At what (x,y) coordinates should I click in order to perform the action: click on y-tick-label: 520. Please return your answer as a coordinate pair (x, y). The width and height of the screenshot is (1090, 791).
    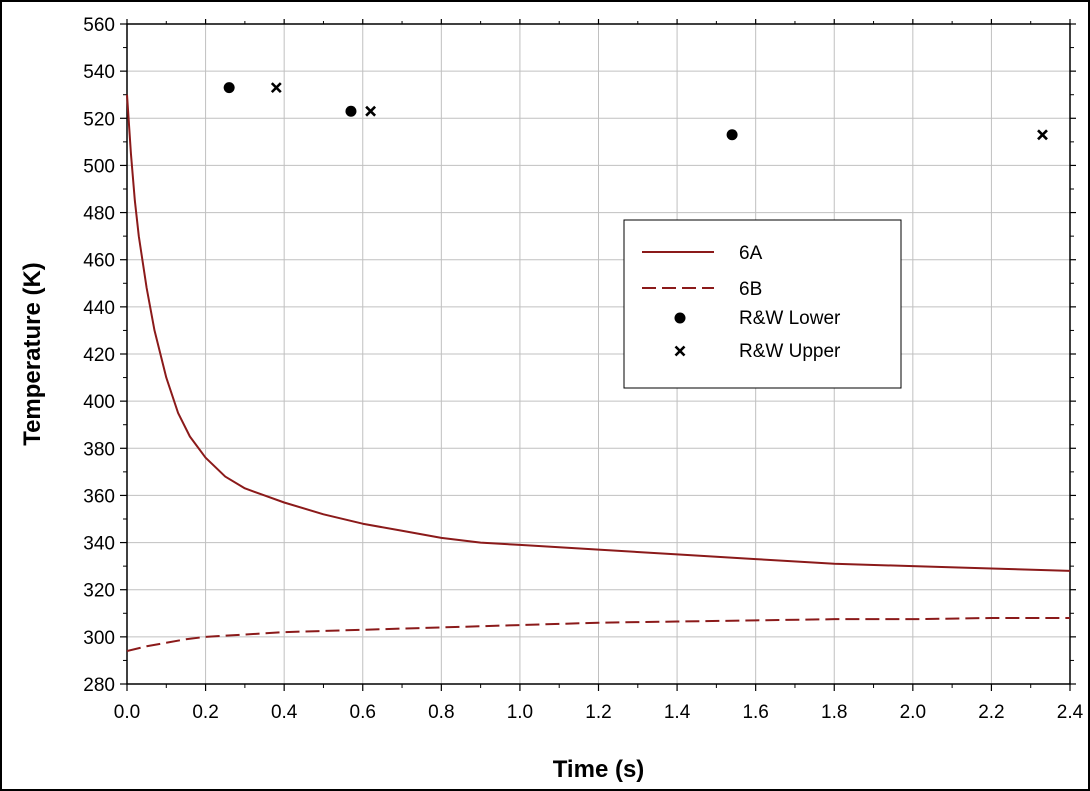
    Looking at the image, I should click on (99, 119).